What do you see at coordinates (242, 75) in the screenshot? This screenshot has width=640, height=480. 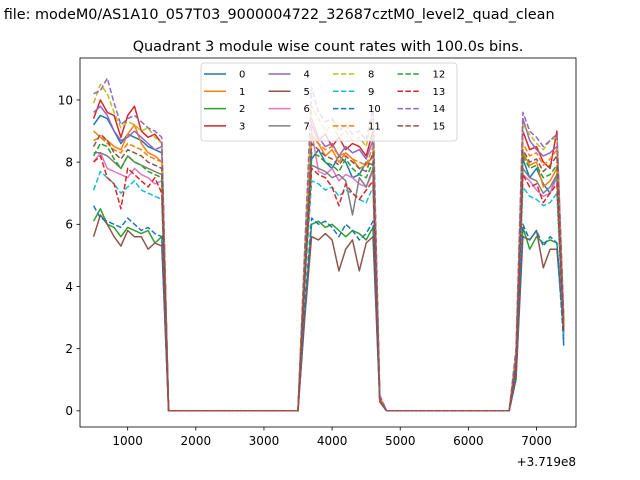 I see `legend-label-0: 0` at bounding box center [242, 75].